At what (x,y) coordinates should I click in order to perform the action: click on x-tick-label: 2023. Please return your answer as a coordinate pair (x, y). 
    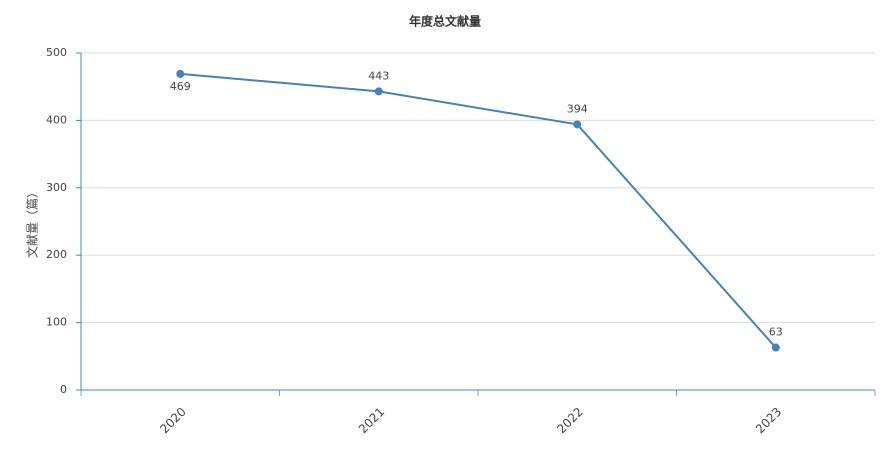
    Looking at the image, I should click on (768, 420).